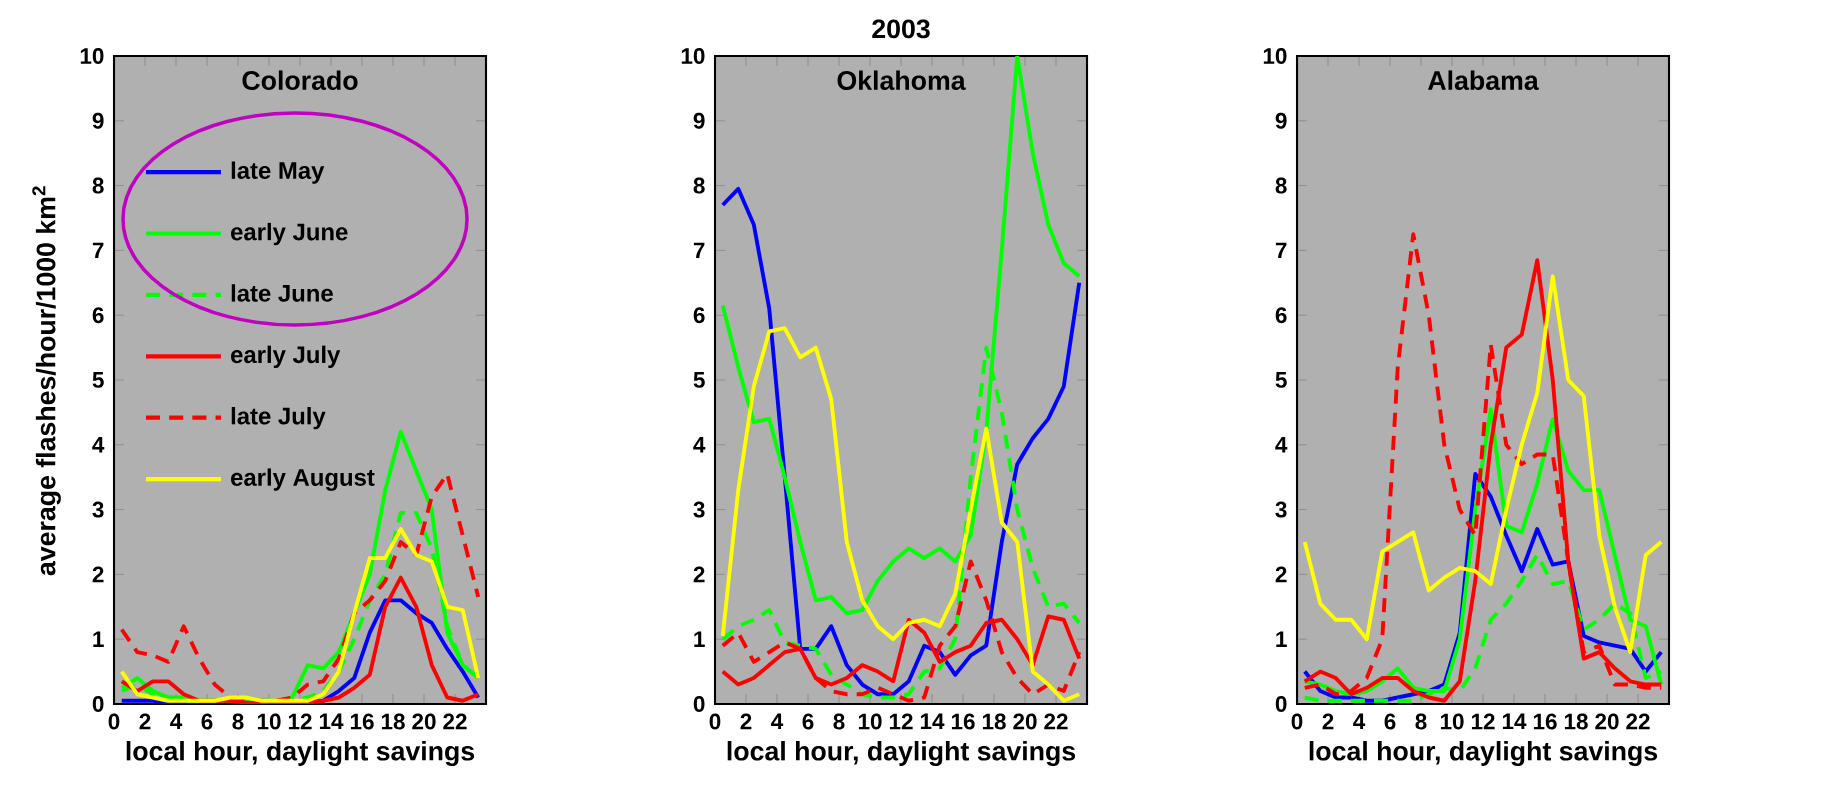 The image size is (1845, 803). What do you see at coordinates (300, 80) in the screenshot?
I see `chart-subtitle: Colorado` at bounding box center [300, 80].